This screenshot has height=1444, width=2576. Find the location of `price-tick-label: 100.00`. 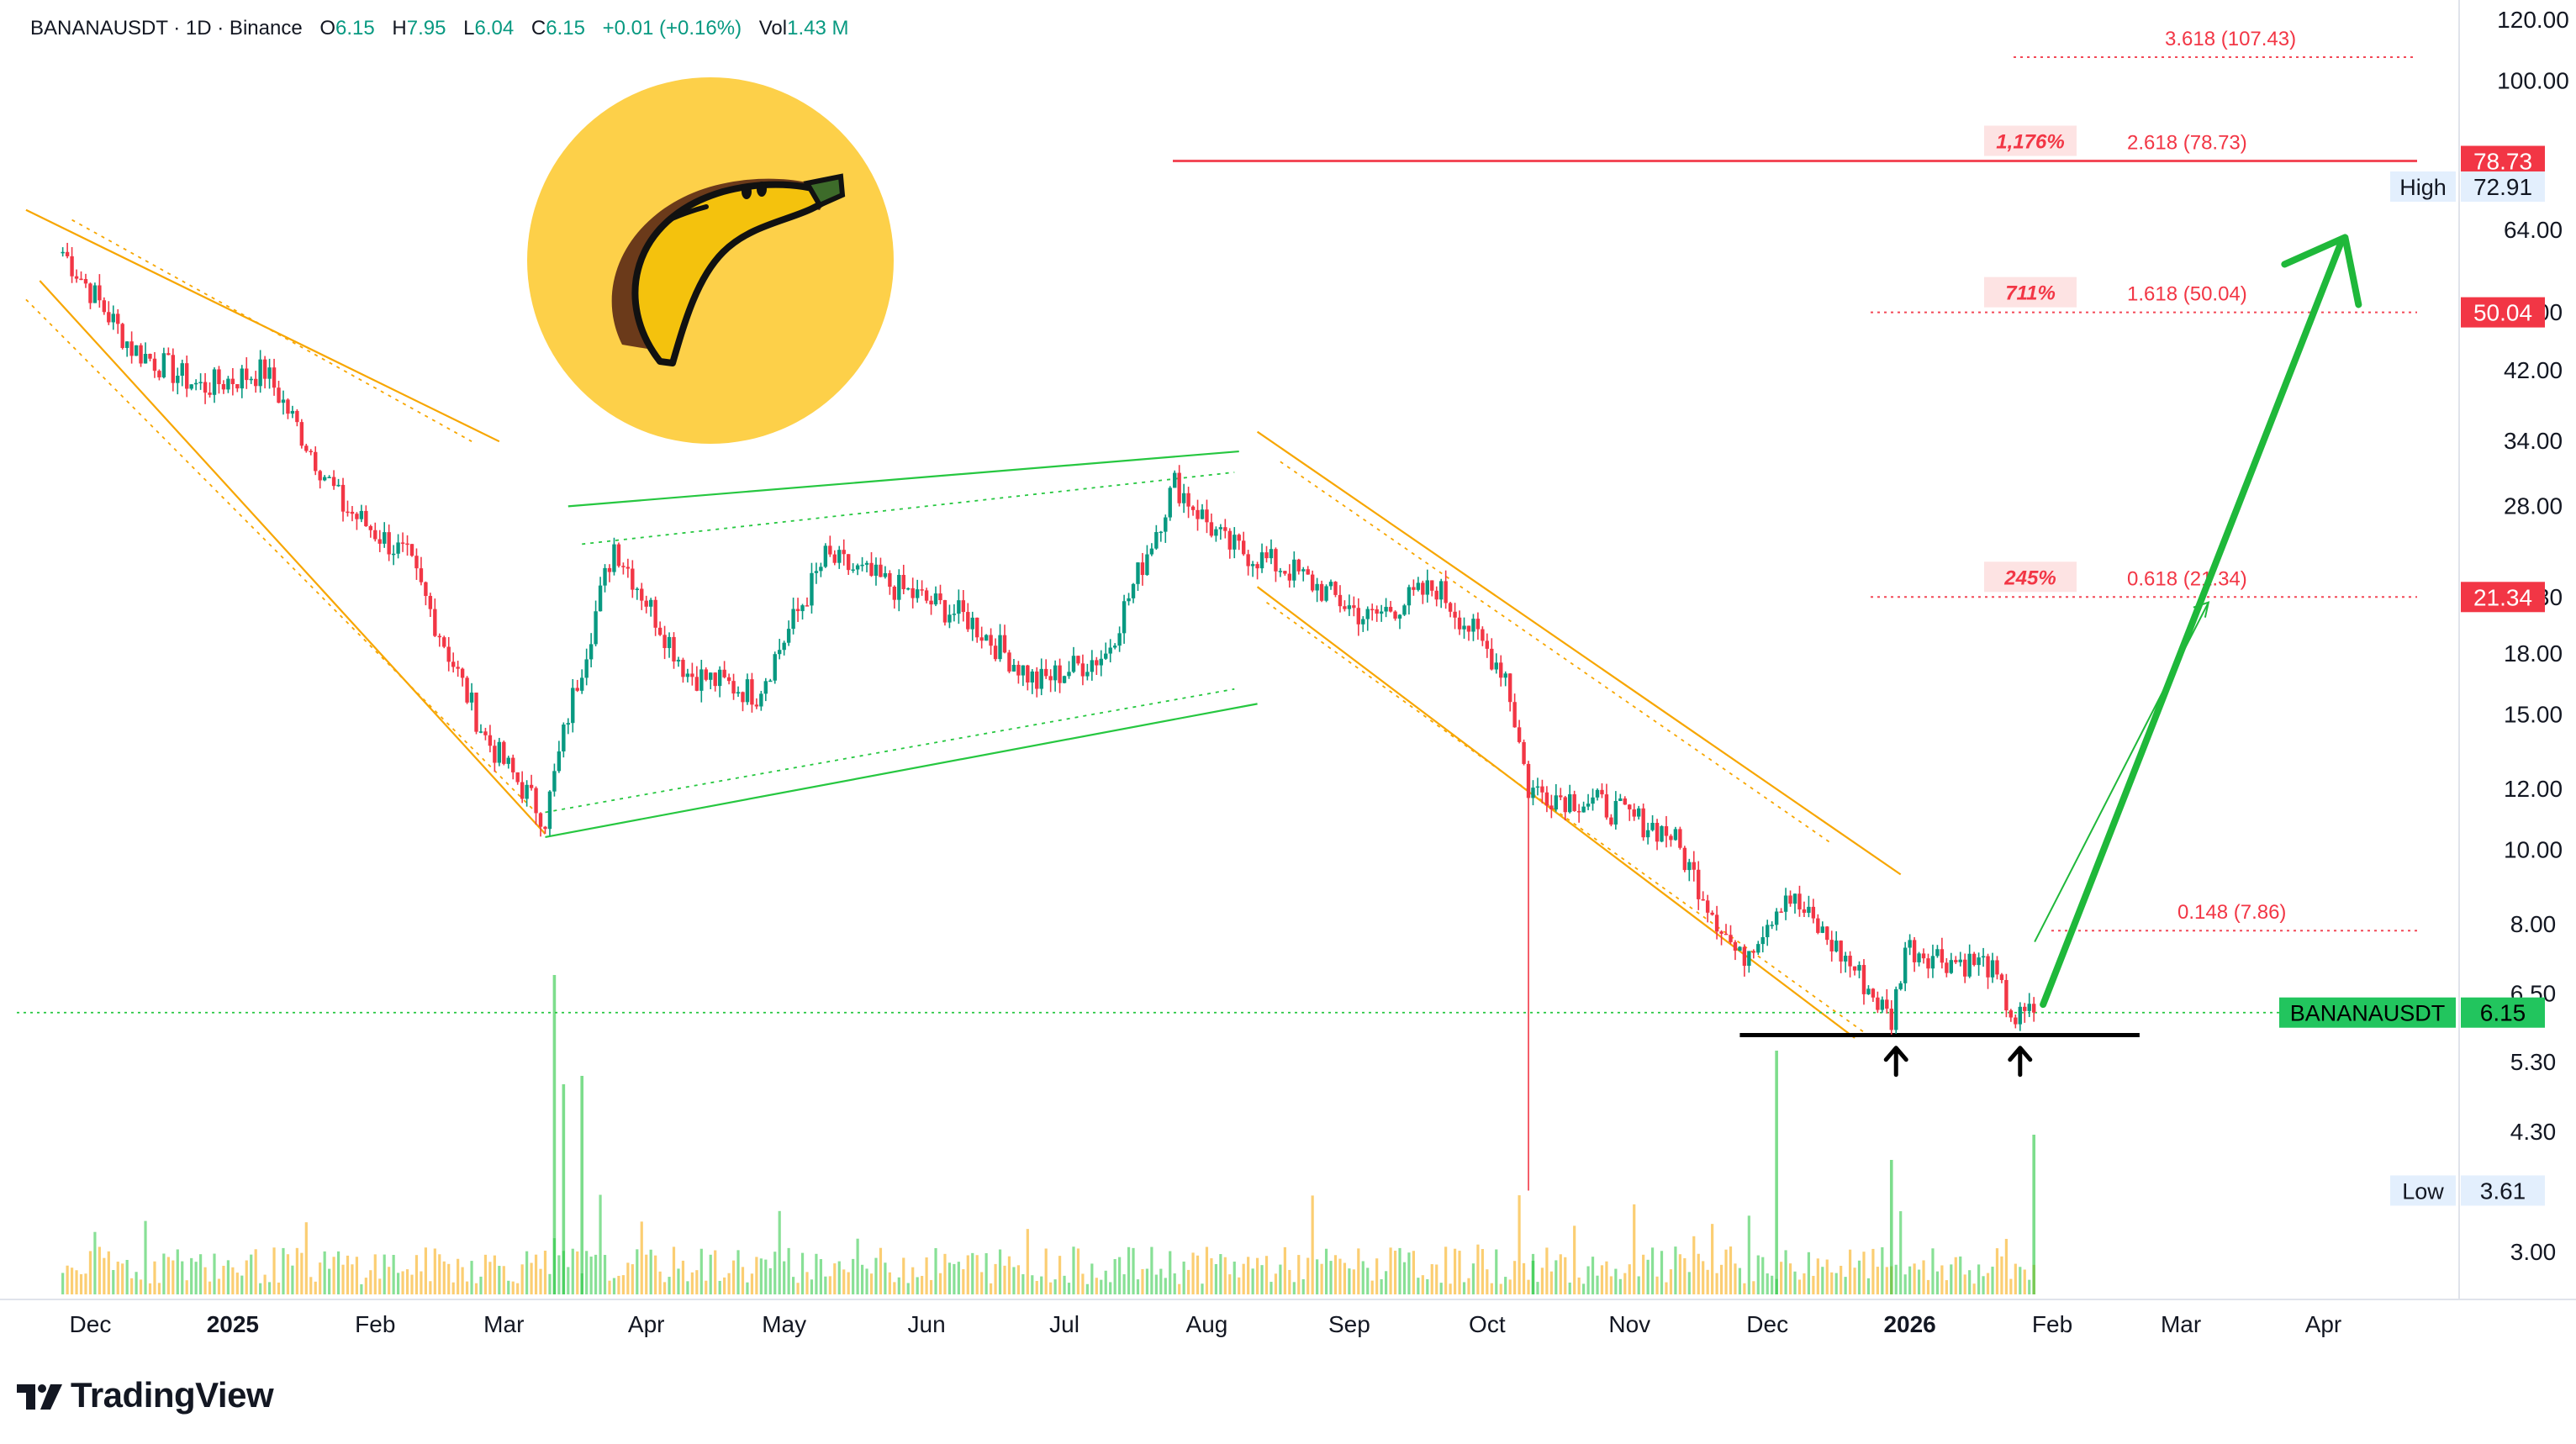

price-tick-label: 100.00 is located at coordinates (2533, 80).